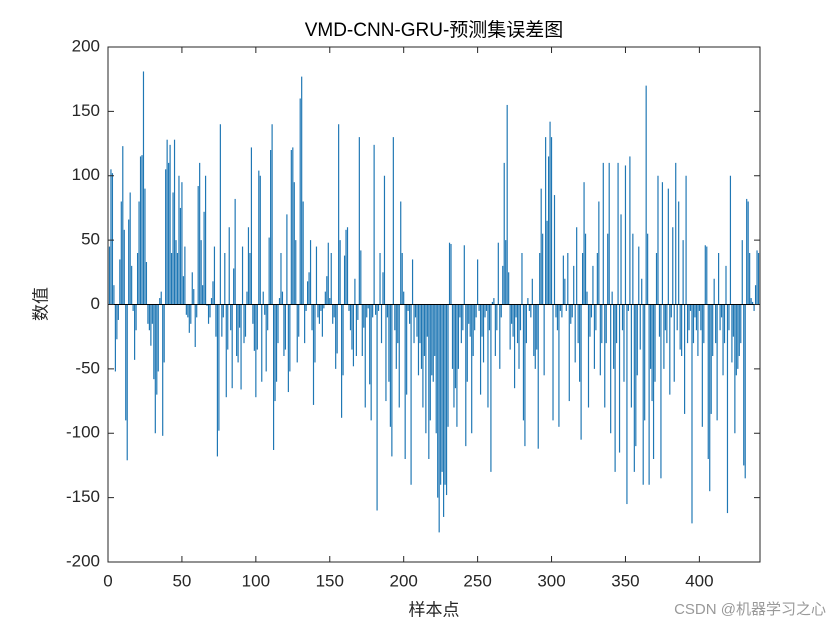  I want to click on x-tick-label: 150, so click(330, 580).